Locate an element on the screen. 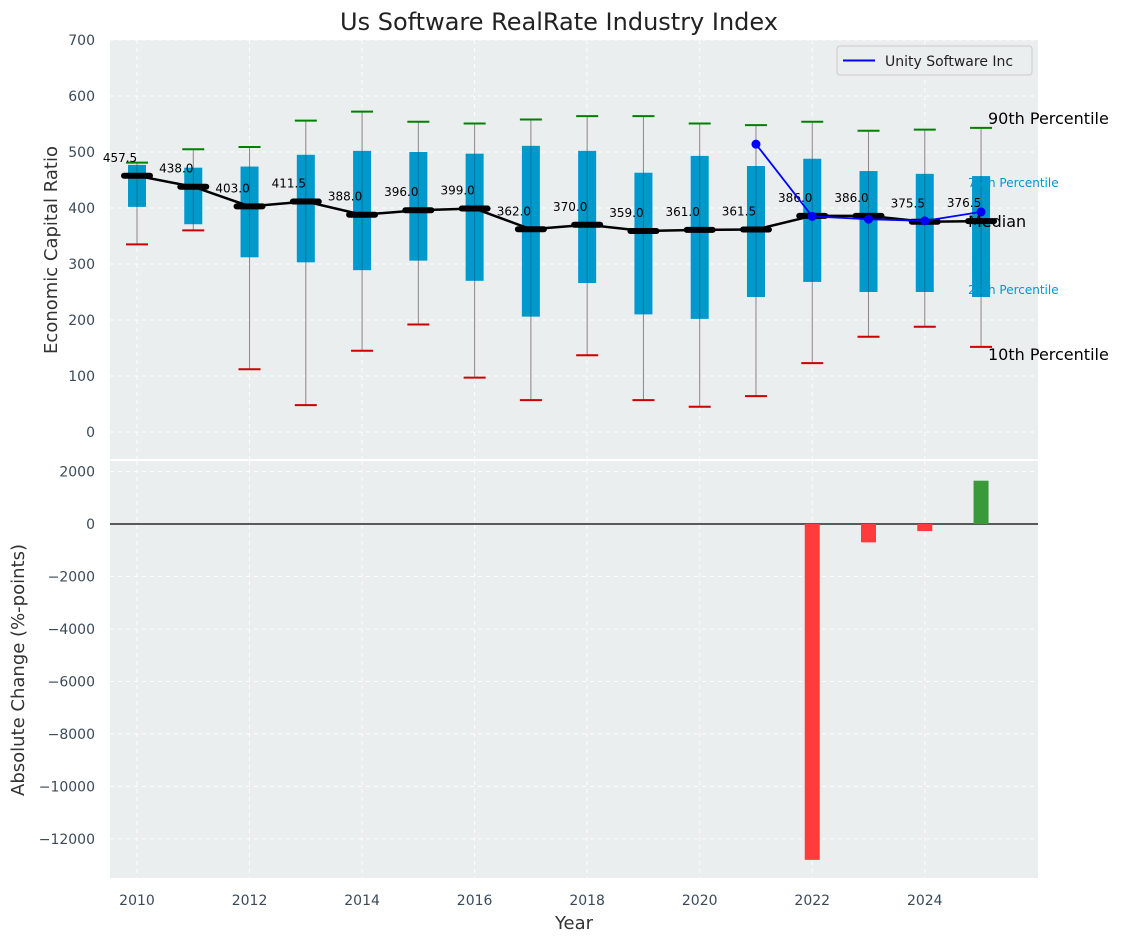 The height and width of the screenshot is (942, 1123). median-value-label-2010: 457.5 is located at coordinates (120, 158).